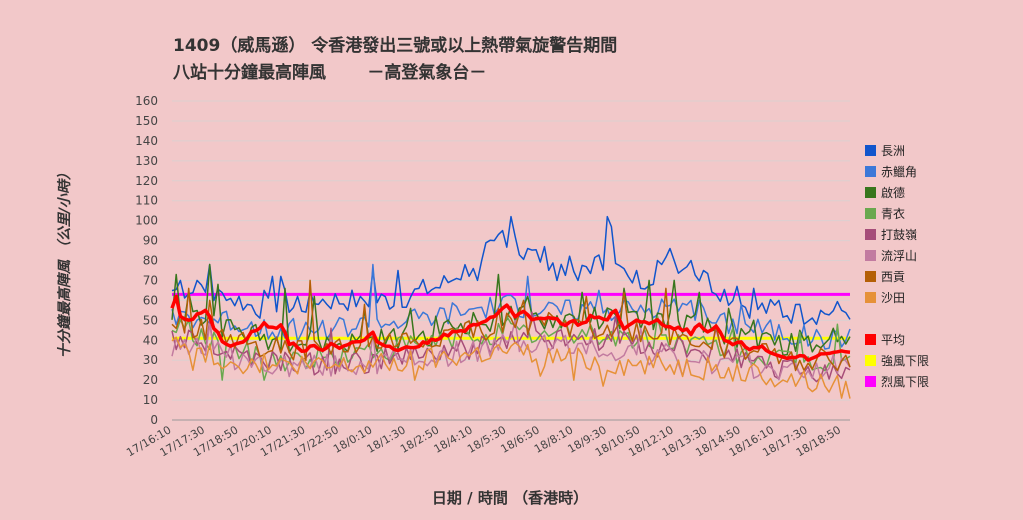  I want to click on legend-item: 青衣, so click(897, 213).